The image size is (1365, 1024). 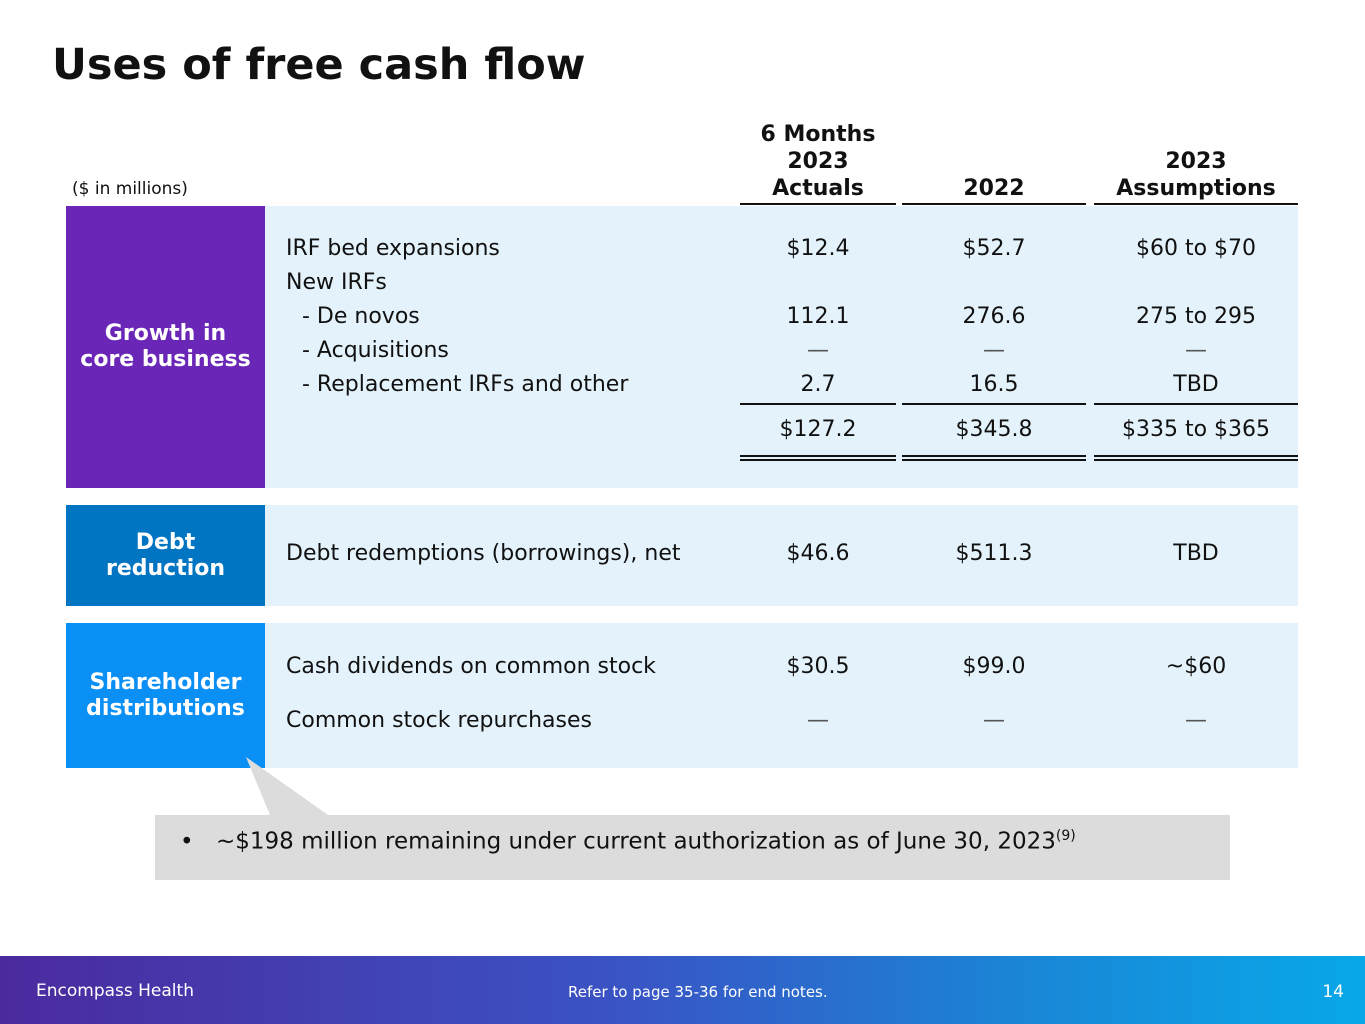 I want to click on cell-debt-2023: TBD, so click(x=1196, y=553).